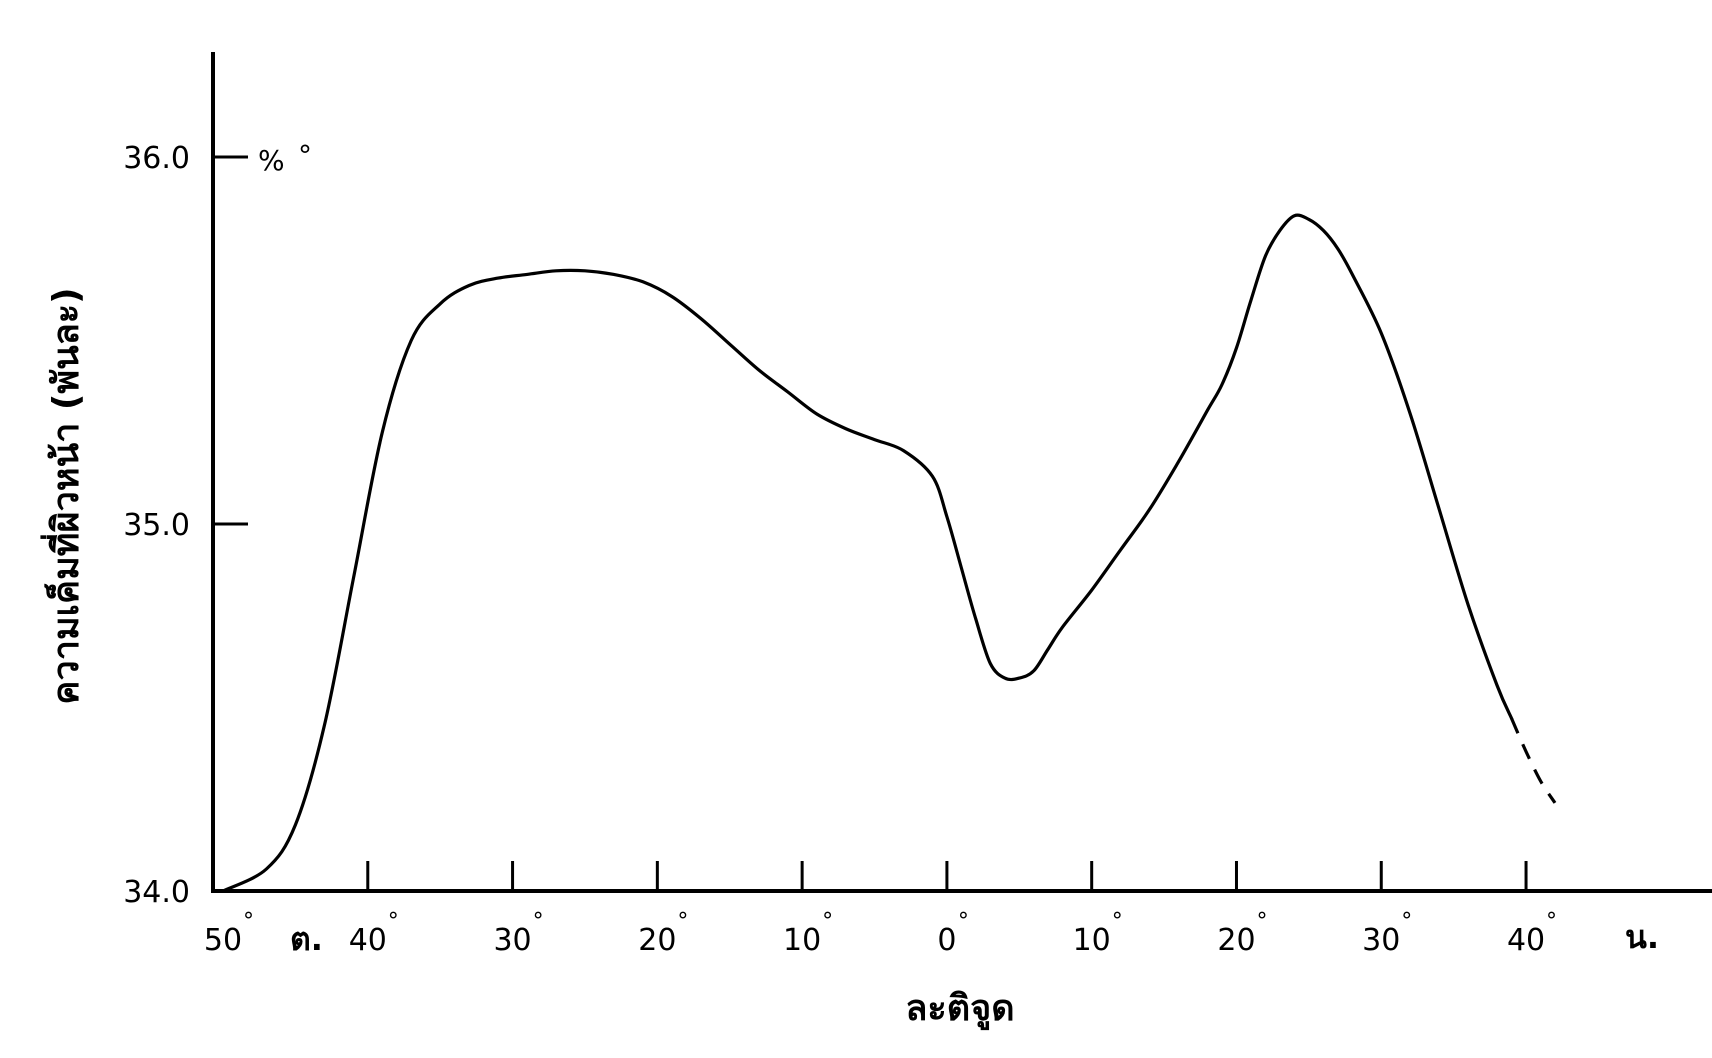  What do you see at coordinates (946, 940) in the screenshot?
I see `x-tick-label-5: 0` at bounding box center [946, 940].